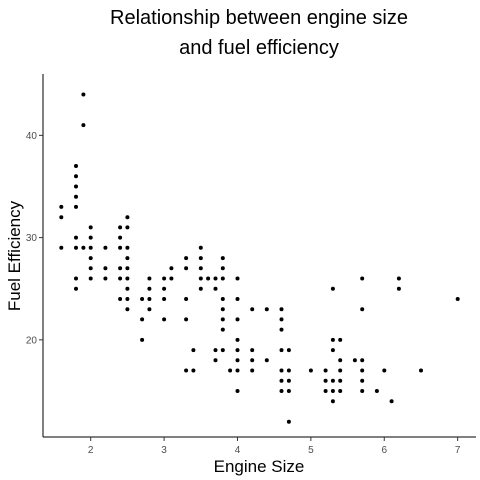  Describe the element at coordinates (34, 238) in the screenshot. I see `y-axis-ticks: 20 30 40` at that location.